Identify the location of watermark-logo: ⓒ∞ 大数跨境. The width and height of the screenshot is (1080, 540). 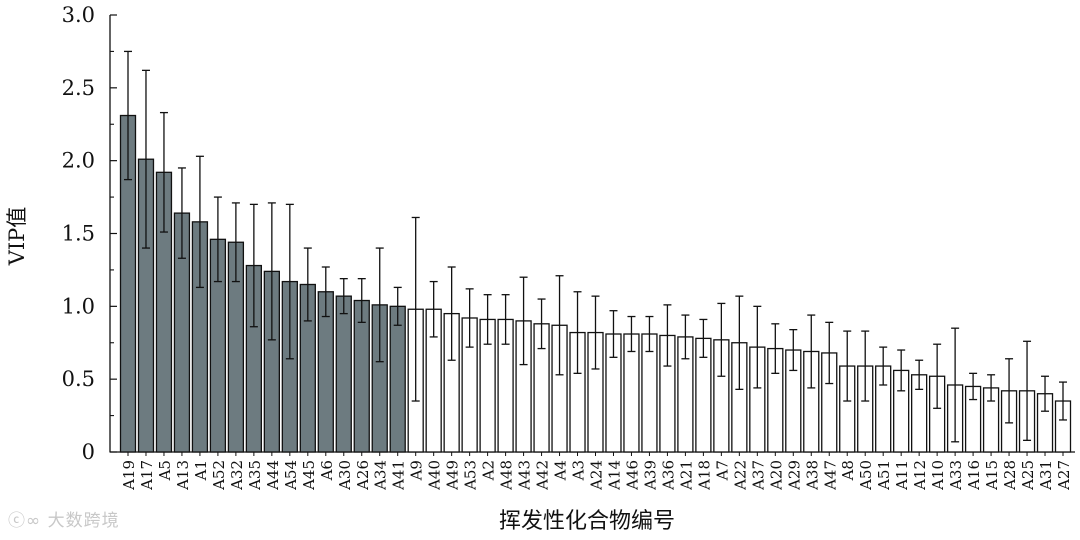
(64, 518).